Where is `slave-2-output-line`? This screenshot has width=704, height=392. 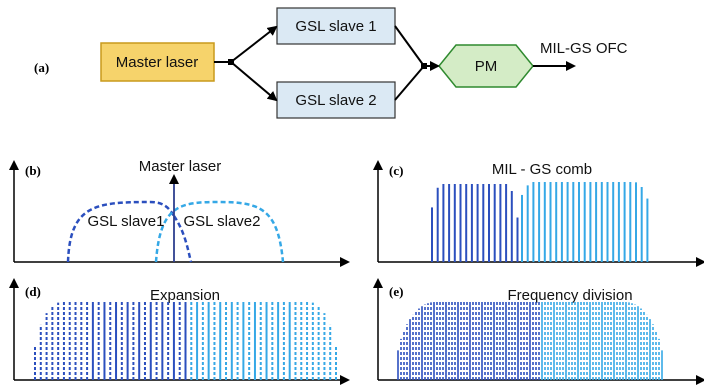
slave-2-output-line is located at coordinates (409, 83).